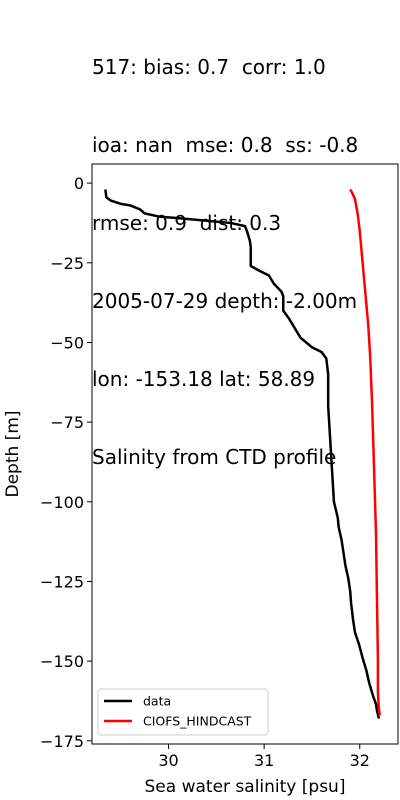 This screenshot has width=400, height=800. What do you see at coordinates (62, 661) in the screenshot?
I see `y-tick-label: −150` at bounding box center [62, 661].